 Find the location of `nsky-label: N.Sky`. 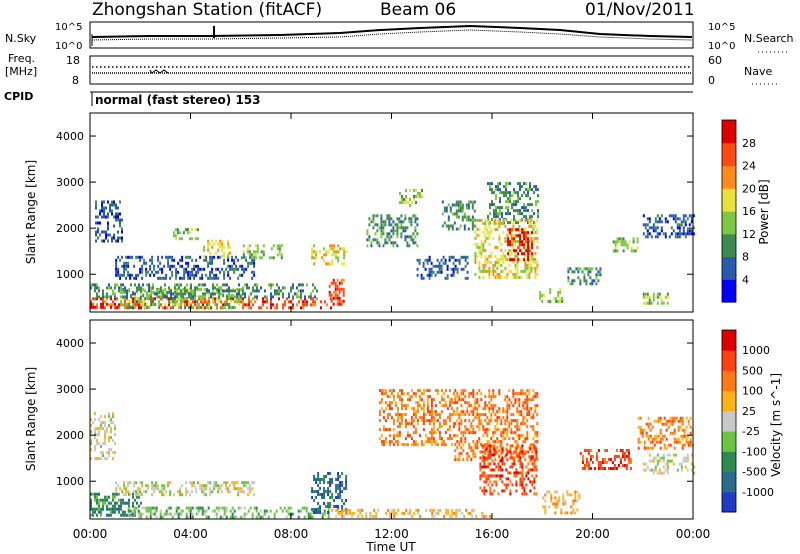

nsky-label: N.Sky is located at coordinates (21, 38).